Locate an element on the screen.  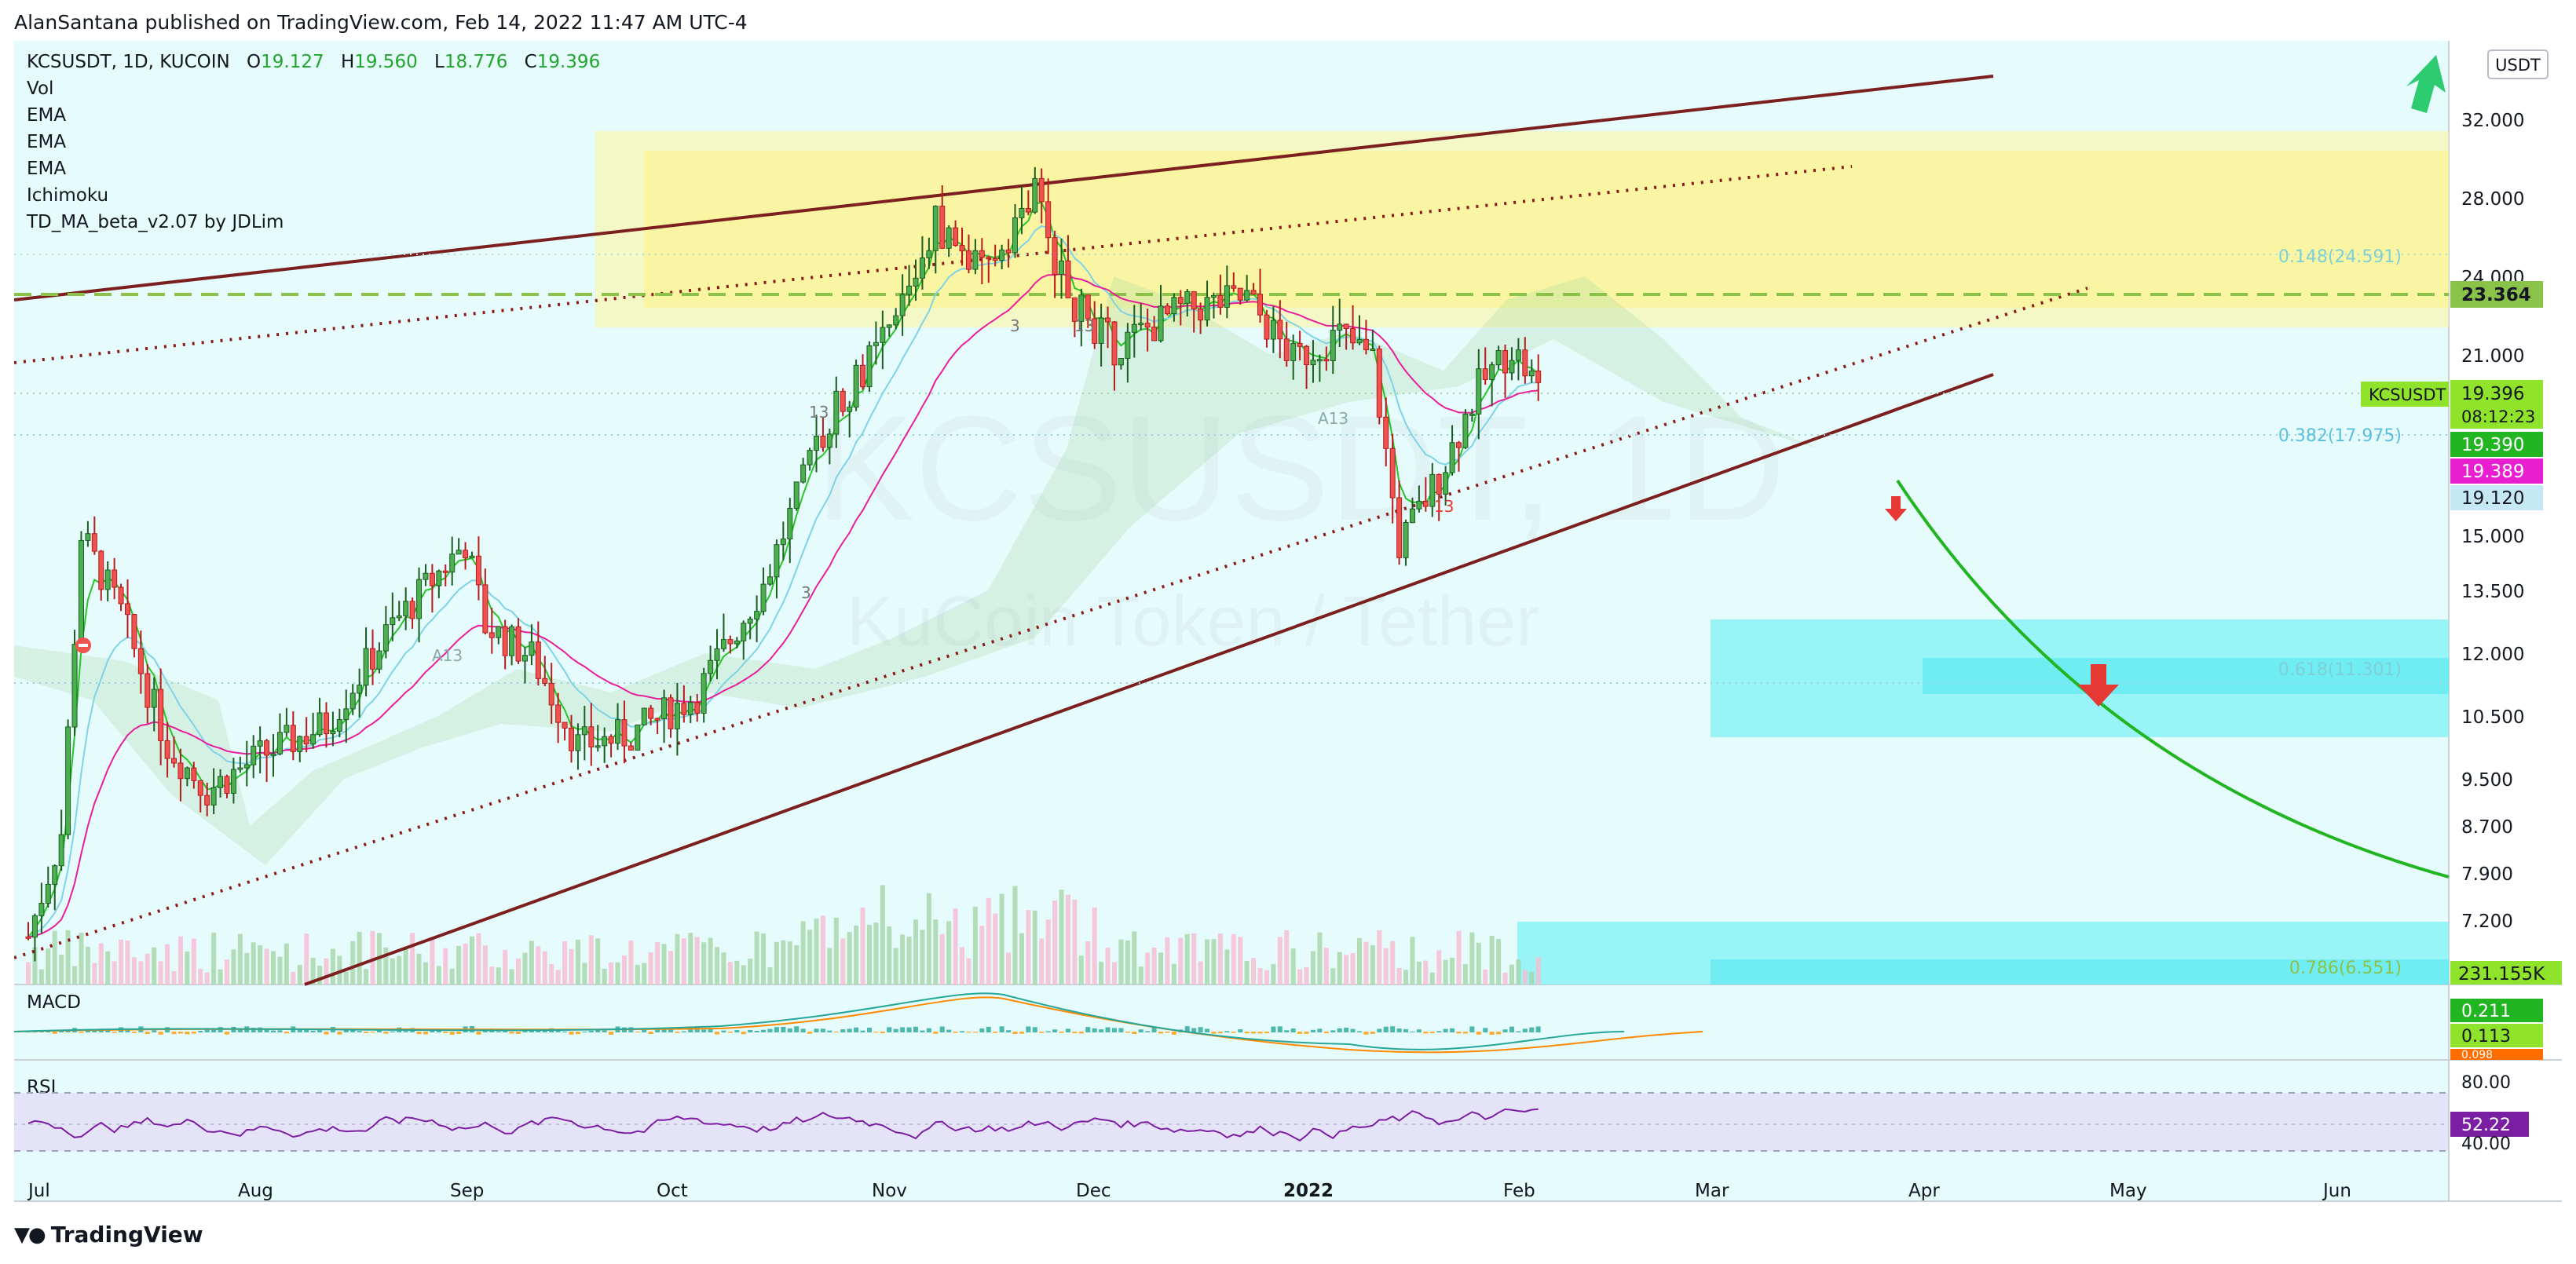
upper-trendline is located at coordinates (1004, 188).